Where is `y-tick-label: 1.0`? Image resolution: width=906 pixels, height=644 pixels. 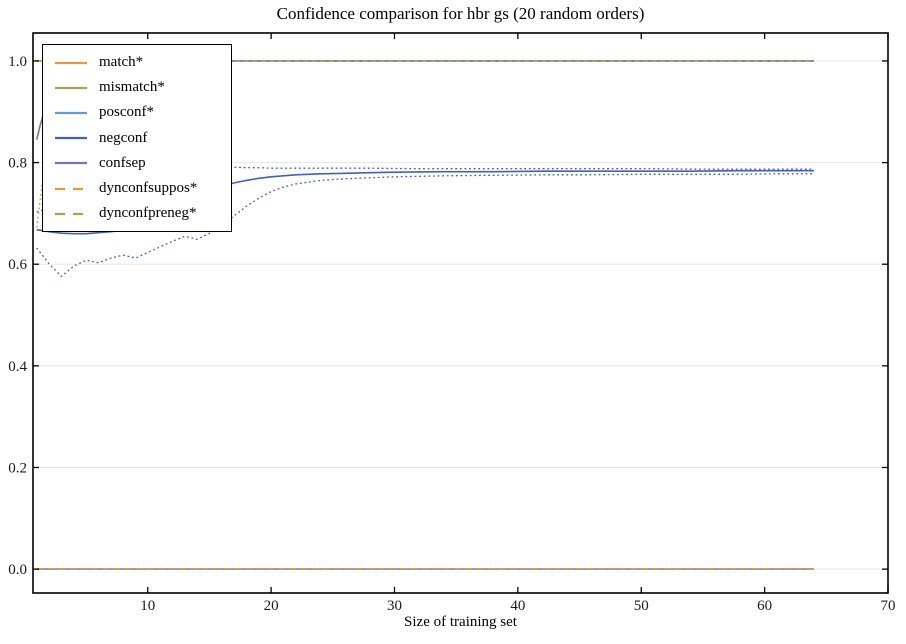
y-tick-label: 1.0 is located at coordinates (17, 62).